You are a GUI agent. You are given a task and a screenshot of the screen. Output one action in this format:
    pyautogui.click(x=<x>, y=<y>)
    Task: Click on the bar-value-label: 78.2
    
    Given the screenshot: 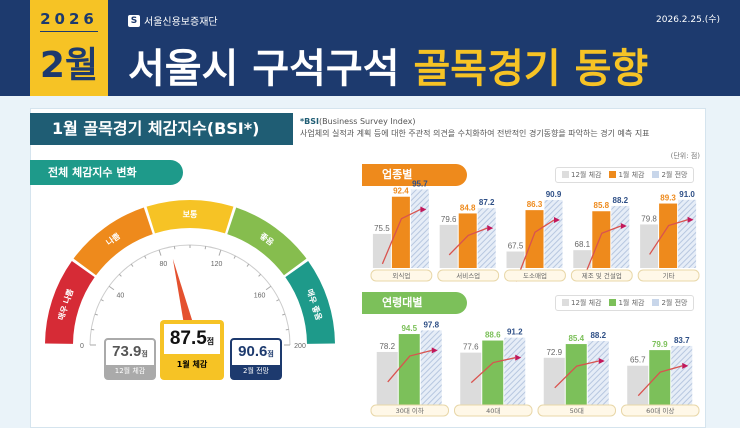 What is the action you would take?
    pyautogui.click(x=387, y=346)
    